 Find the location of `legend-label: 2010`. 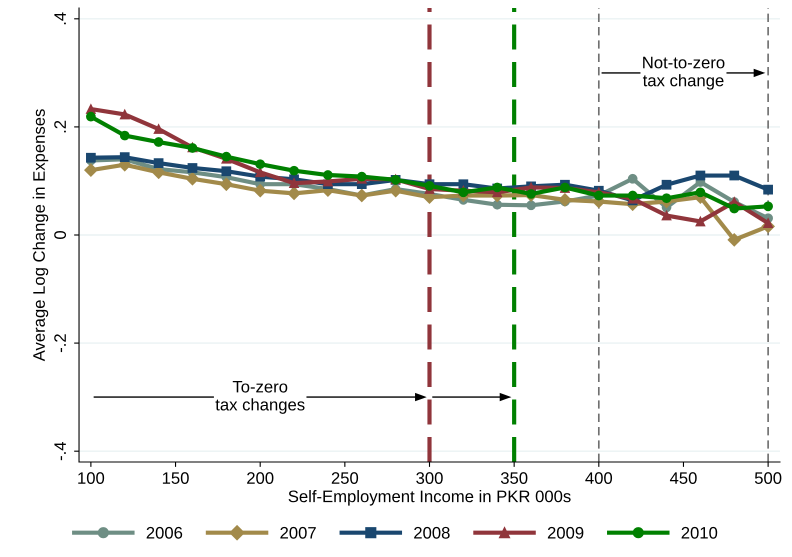

legend-label: 2010 is located at coordinates (700, 532).